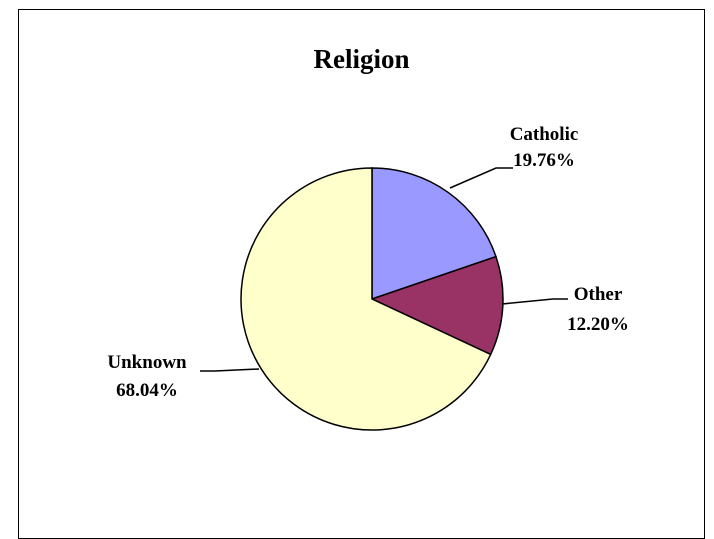  Describe the element at coordinates (534, 301) in the screenshot. I see `leader-line-other` at that location.